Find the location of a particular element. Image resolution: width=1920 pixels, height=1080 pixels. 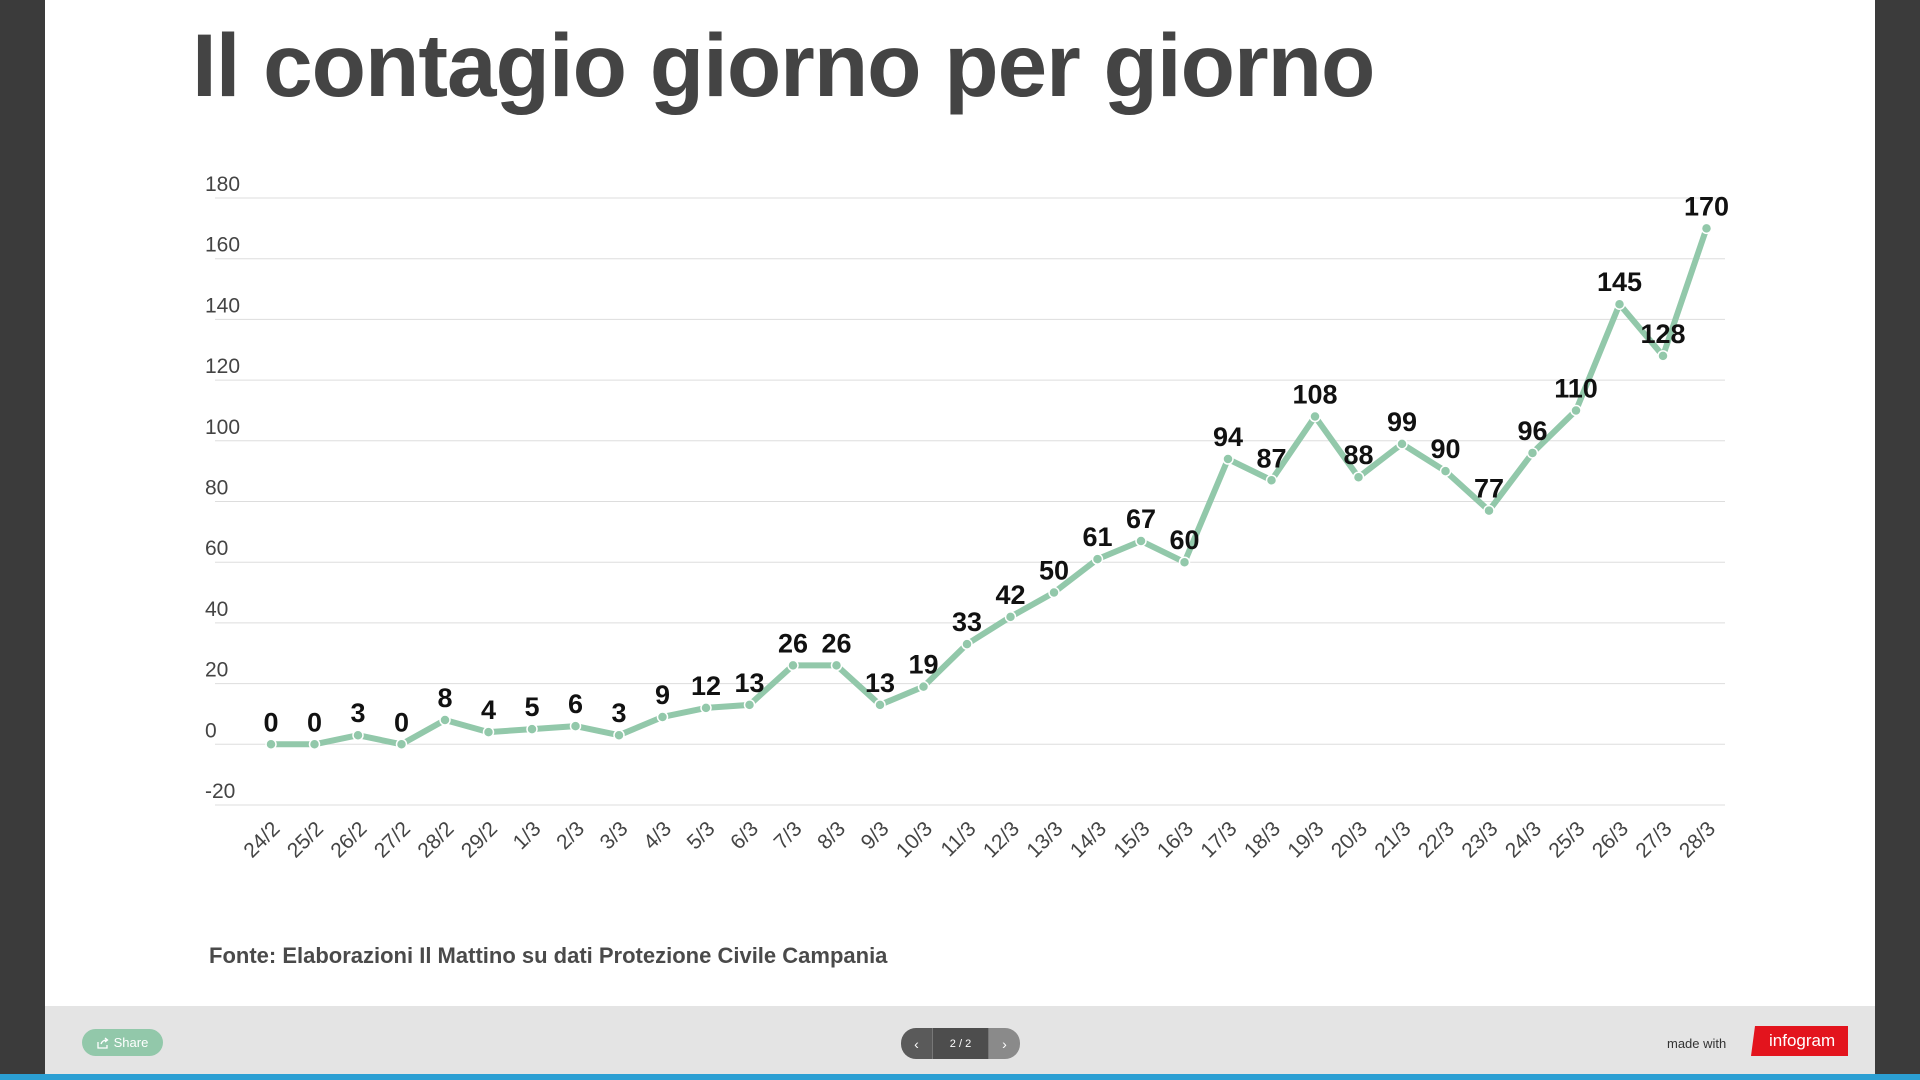

footer-bar: Share ‹ 2 / 2 › made with infogram is located at coordinates (960, 1040).